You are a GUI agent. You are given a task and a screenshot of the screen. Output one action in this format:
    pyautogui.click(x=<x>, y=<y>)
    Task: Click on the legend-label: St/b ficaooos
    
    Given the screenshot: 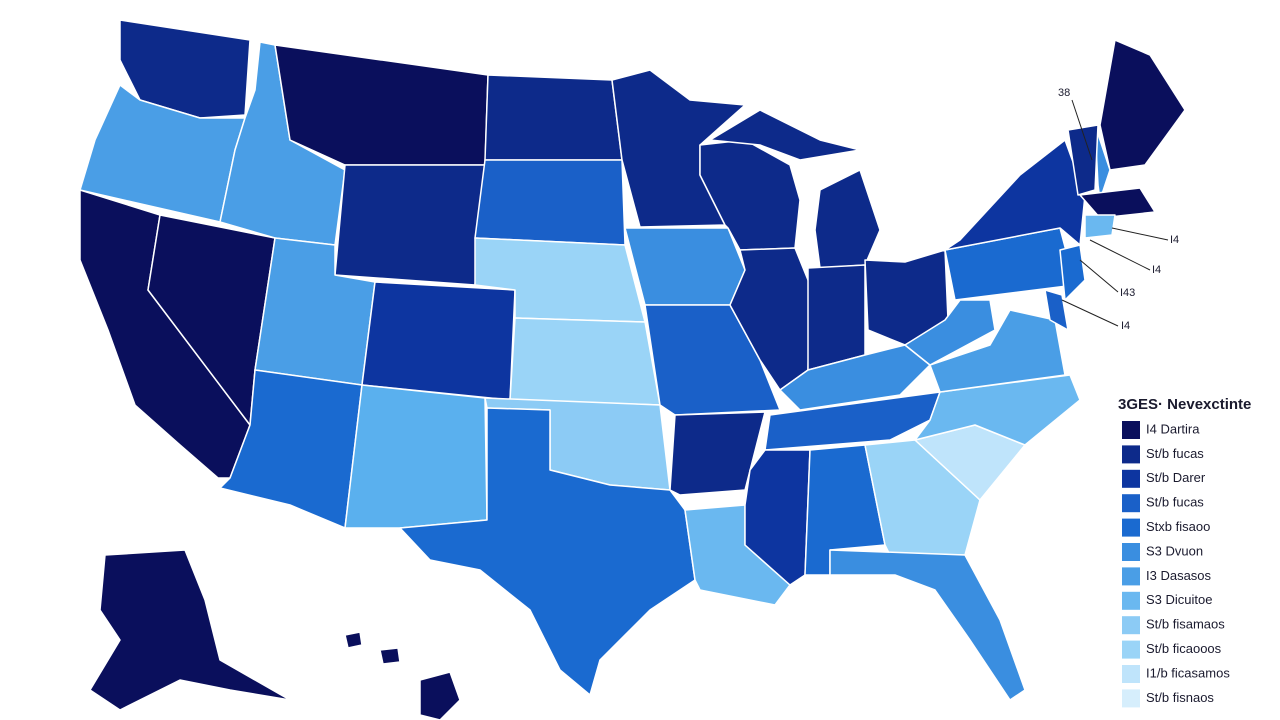 What is the action you would take?
    pyautogui.click(x=1184, y=648)
    